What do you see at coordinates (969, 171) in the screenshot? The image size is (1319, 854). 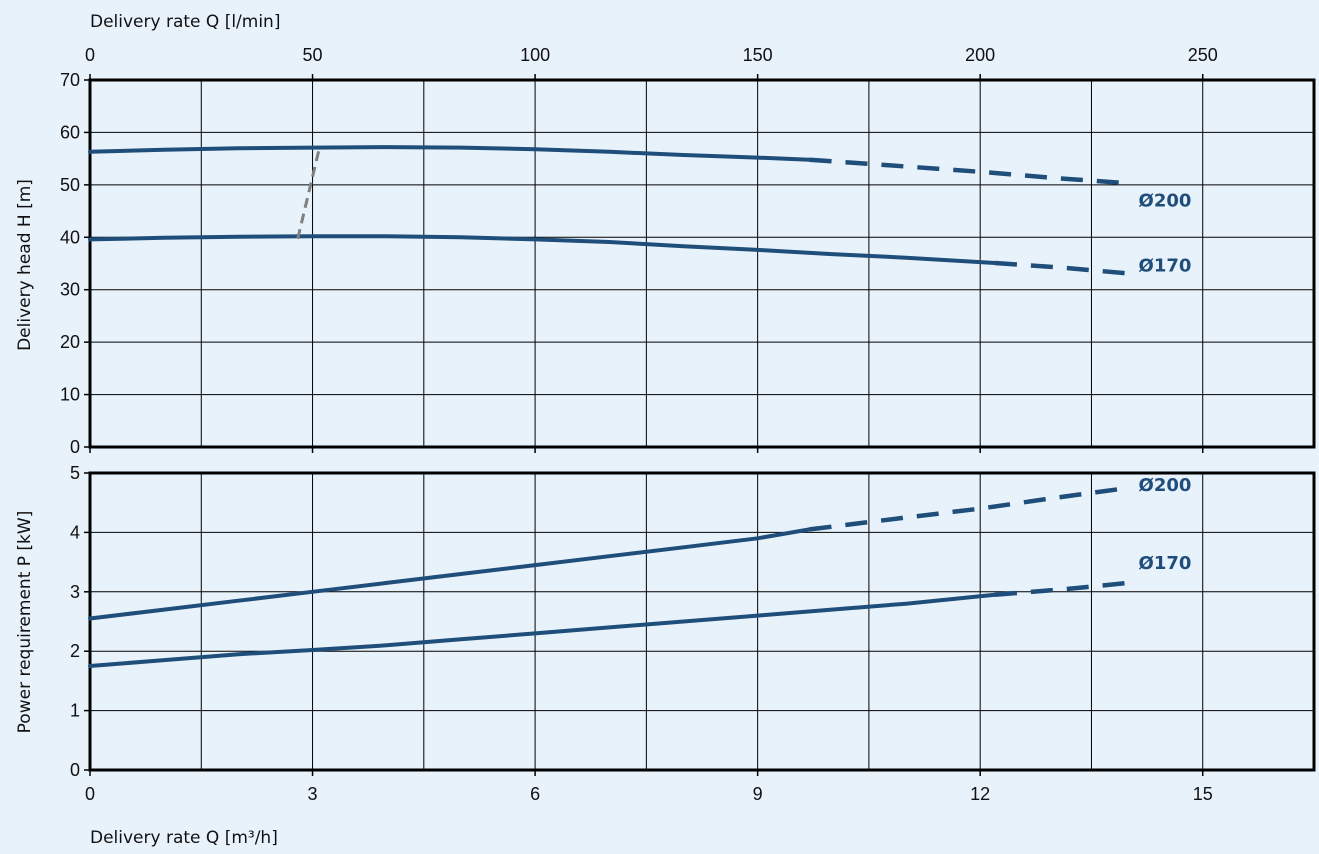 I see `upper-series-d200-dashed` at bounding box center [969, 171].